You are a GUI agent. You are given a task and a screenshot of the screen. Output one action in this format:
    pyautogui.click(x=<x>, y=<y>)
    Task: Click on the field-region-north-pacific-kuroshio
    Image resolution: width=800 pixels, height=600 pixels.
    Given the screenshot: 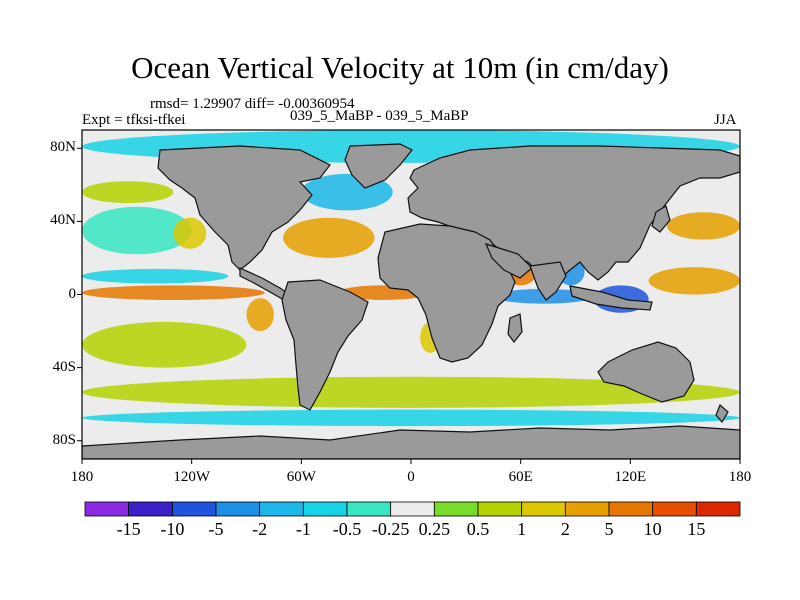 What is the action you would take?
    pyautogui.click(x=703, y=226)
    